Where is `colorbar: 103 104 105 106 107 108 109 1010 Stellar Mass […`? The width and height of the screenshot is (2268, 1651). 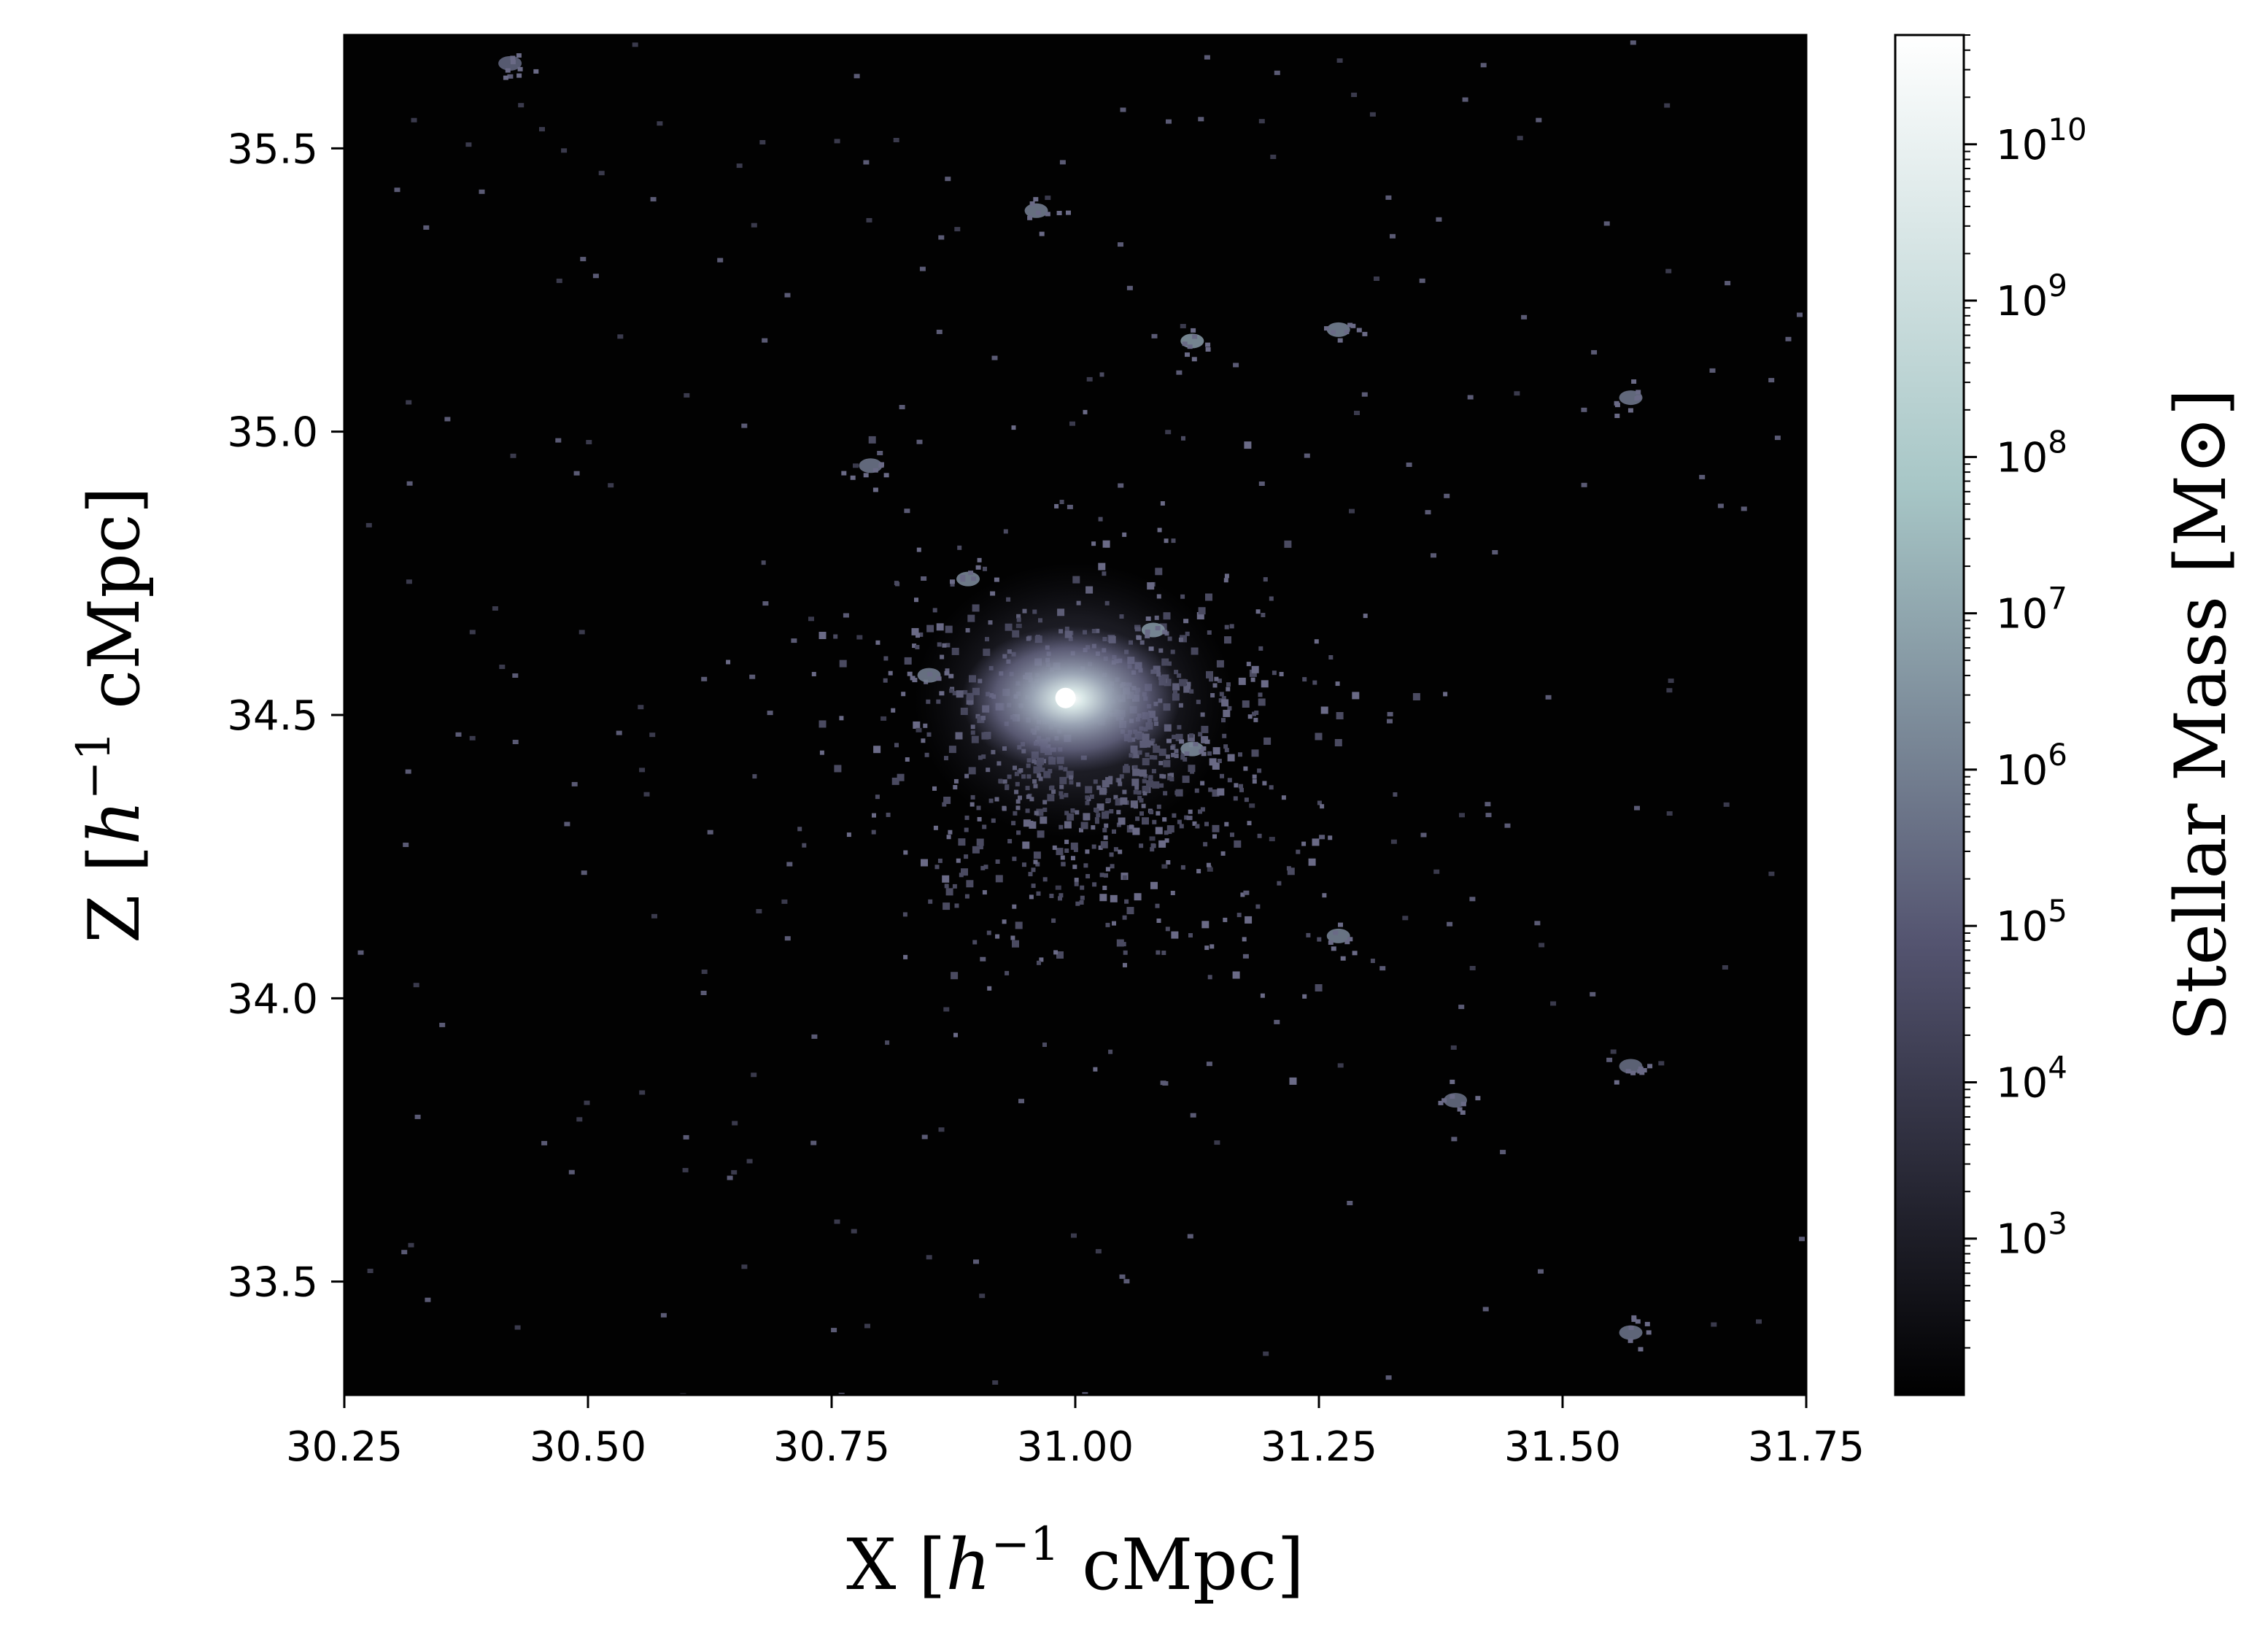 colorbar: 103 104 105 106 107 108 109 1010 Stellar Mass [… is located at coordinates (2068, 715).